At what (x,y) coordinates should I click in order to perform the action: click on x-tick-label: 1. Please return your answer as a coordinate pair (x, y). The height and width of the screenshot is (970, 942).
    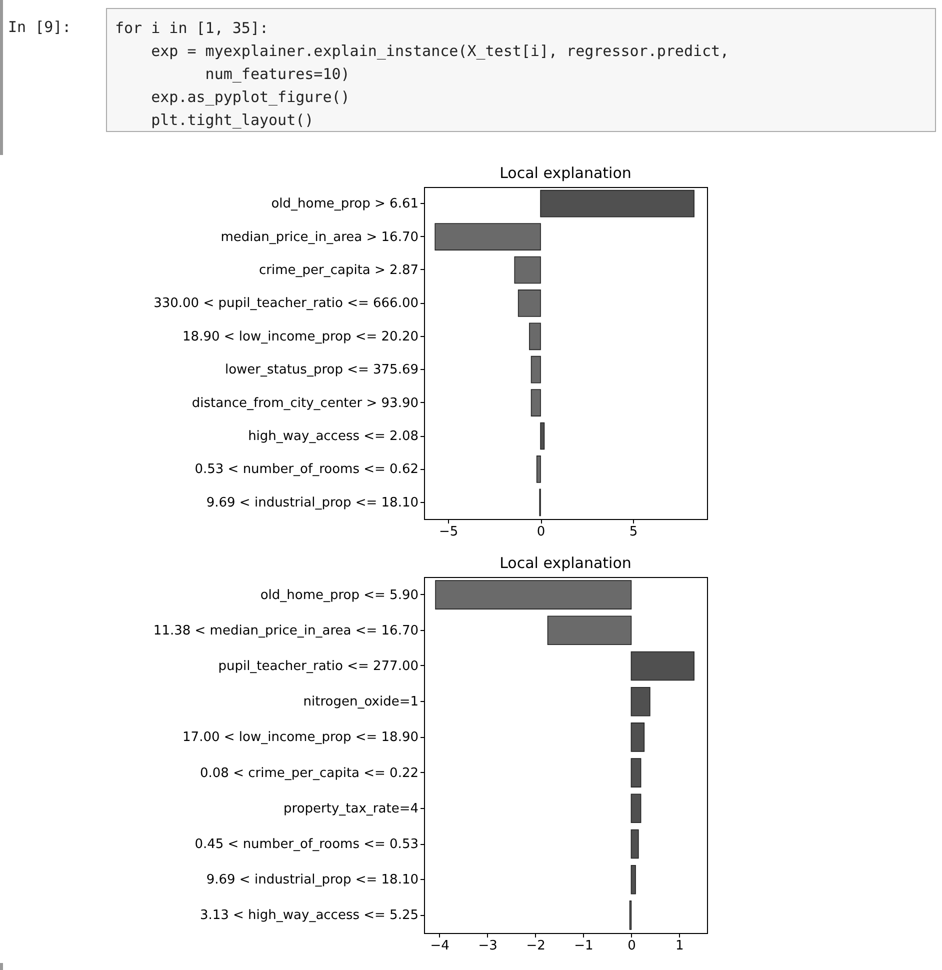
    Looking at the image, I should click on (680, 946).